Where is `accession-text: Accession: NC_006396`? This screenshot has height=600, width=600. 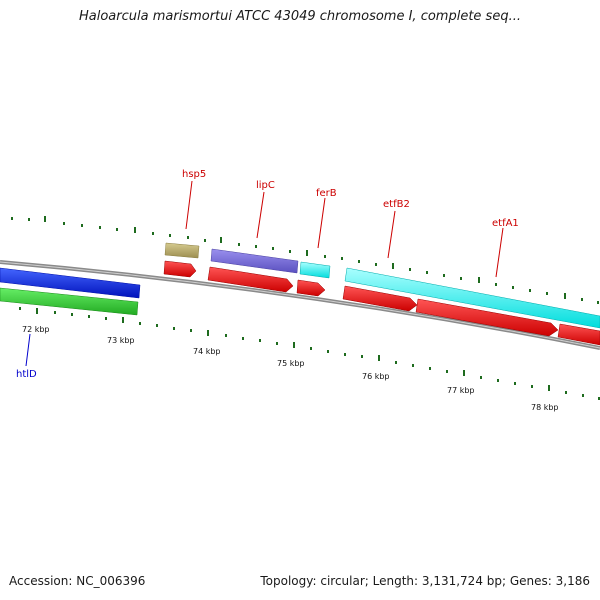 accession-text: Accession: NC_006396 is located at coordinates (77, 581).